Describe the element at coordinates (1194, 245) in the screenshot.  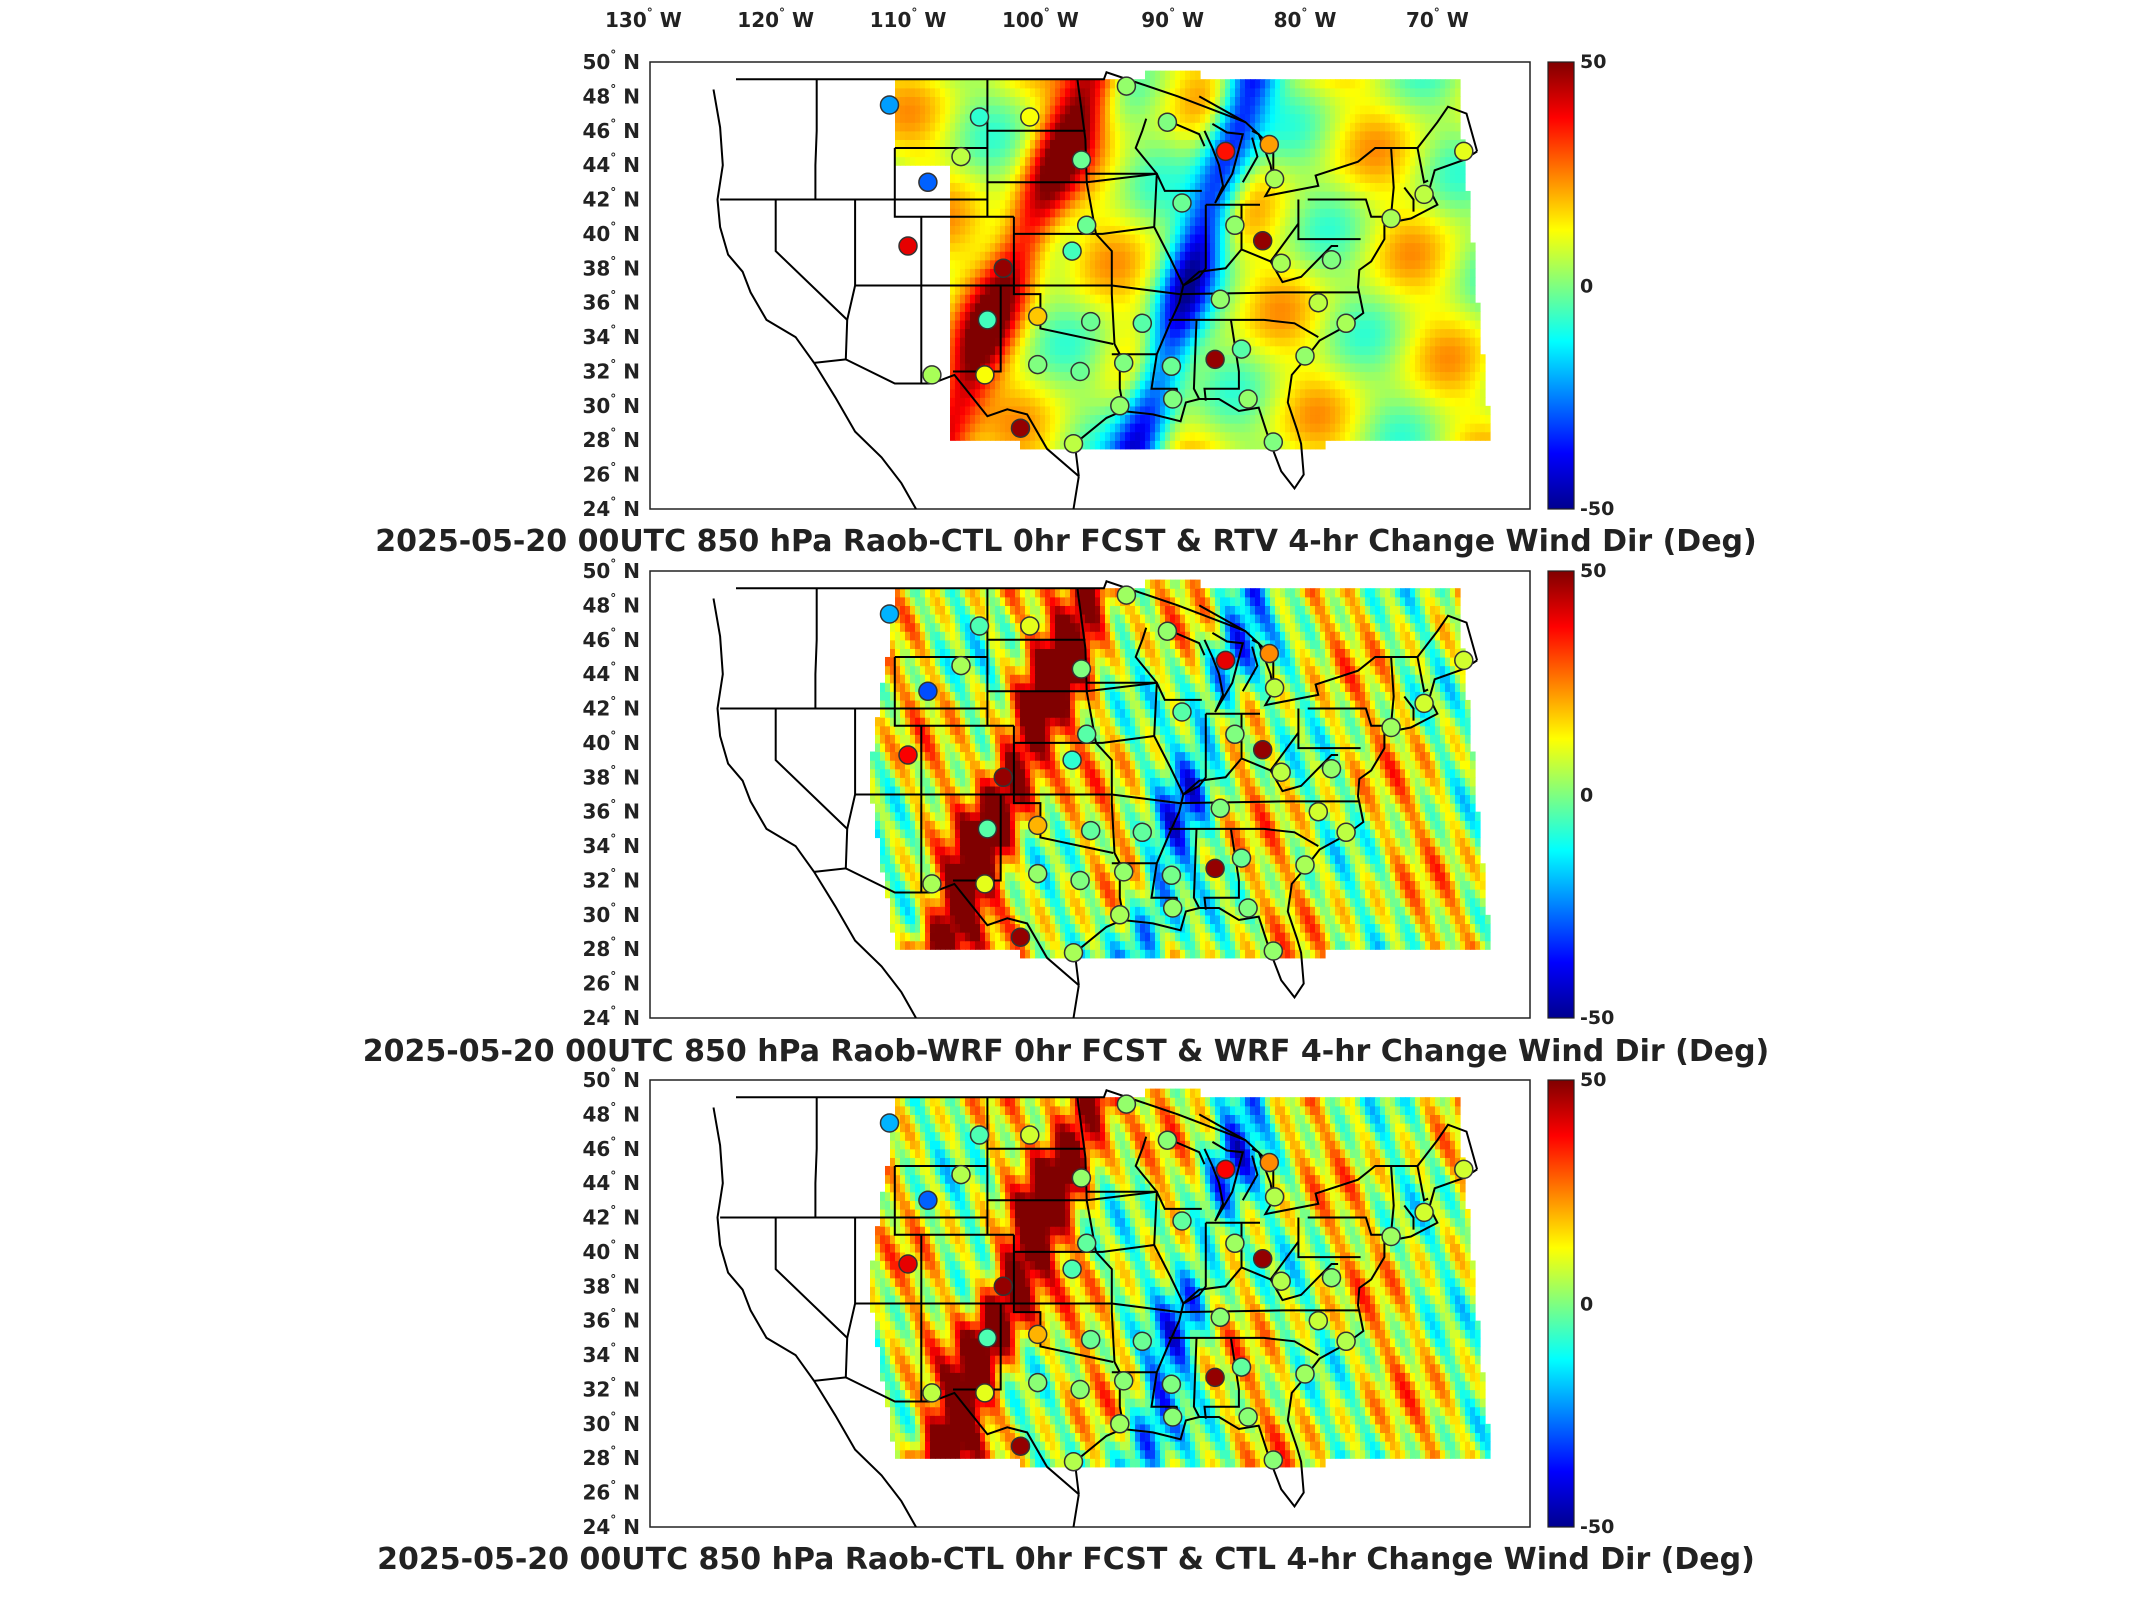
I see `boundary-line` at that location.